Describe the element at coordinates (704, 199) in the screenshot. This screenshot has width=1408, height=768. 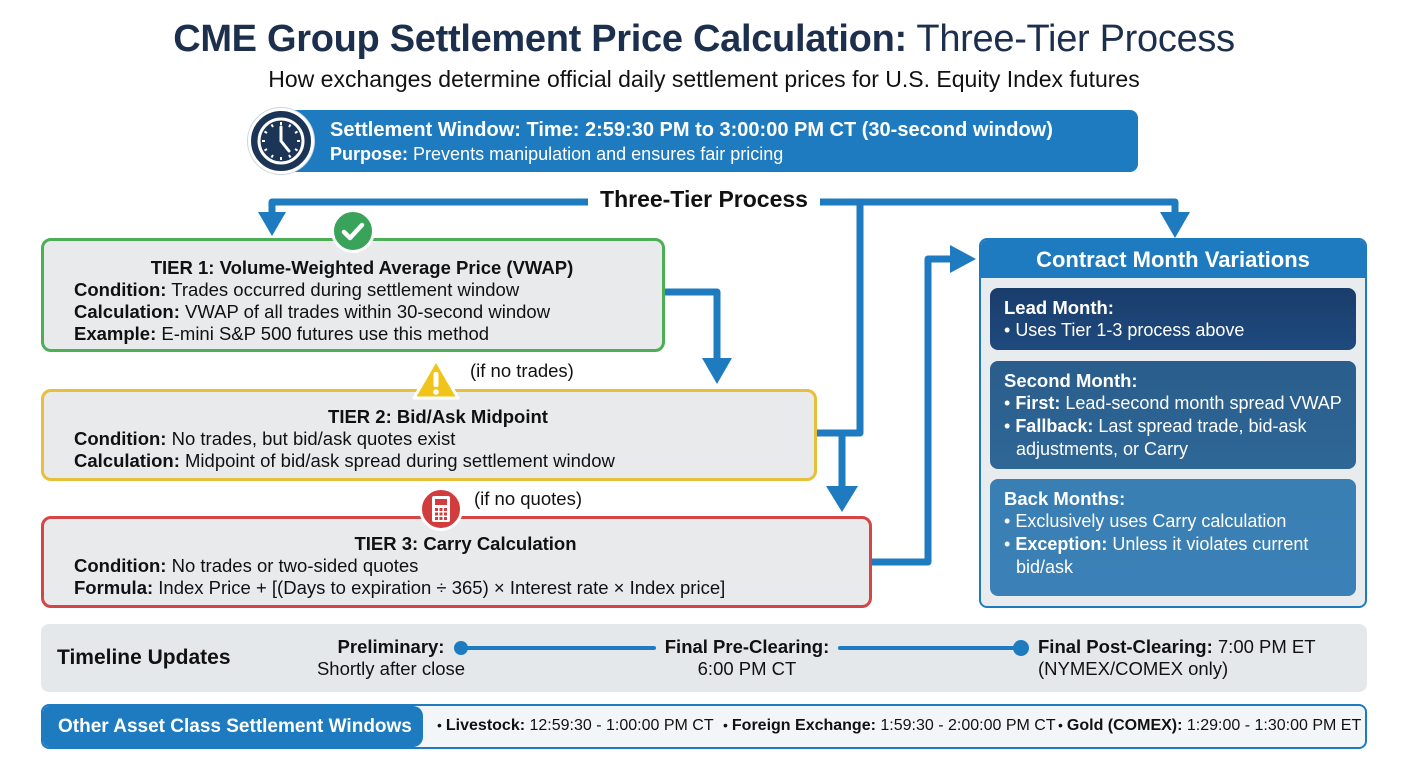
I see `three-tier-process-label: Three-Tier Process` at that location.